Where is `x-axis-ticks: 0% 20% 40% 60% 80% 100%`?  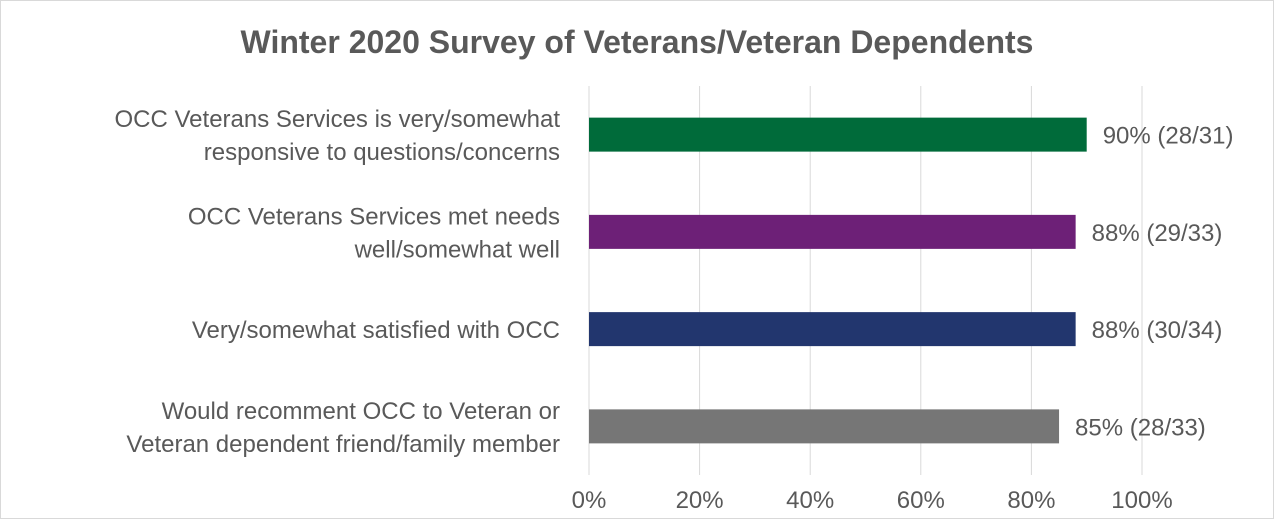 x-axis-ticks: 0% 20% 40% 60% 80% 100% is located at coordinates (872, 500).